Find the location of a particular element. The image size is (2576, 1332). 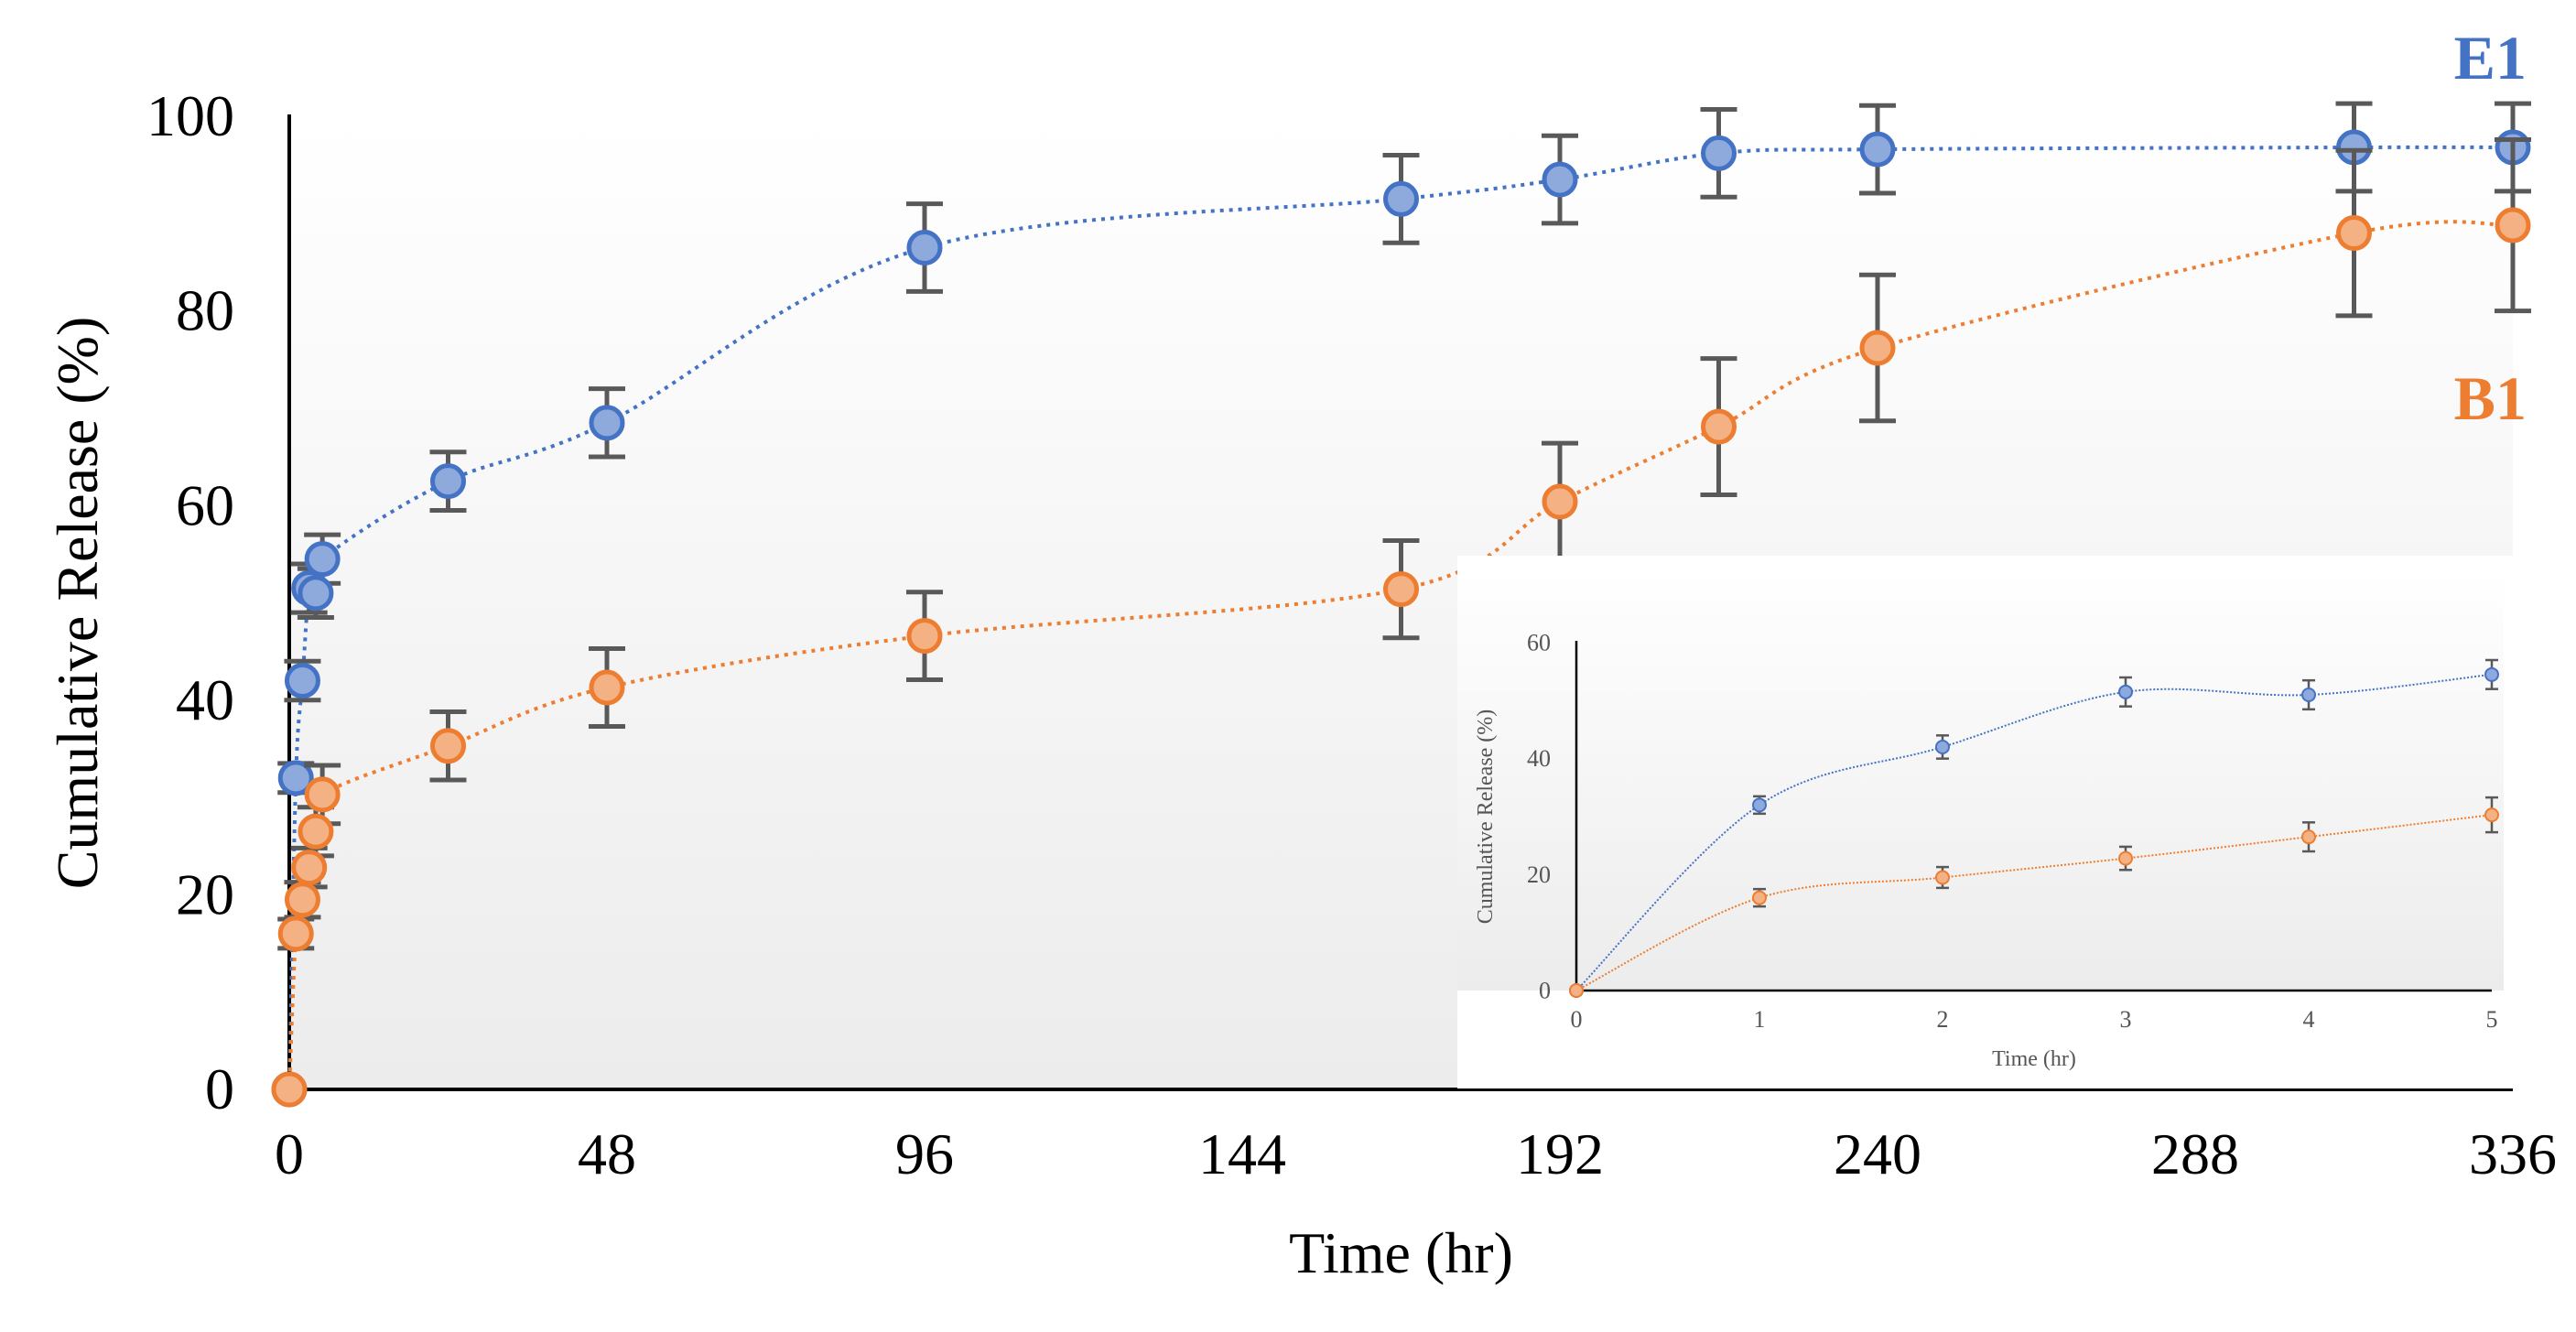

plot-background is located at coordinates (1980, 779).